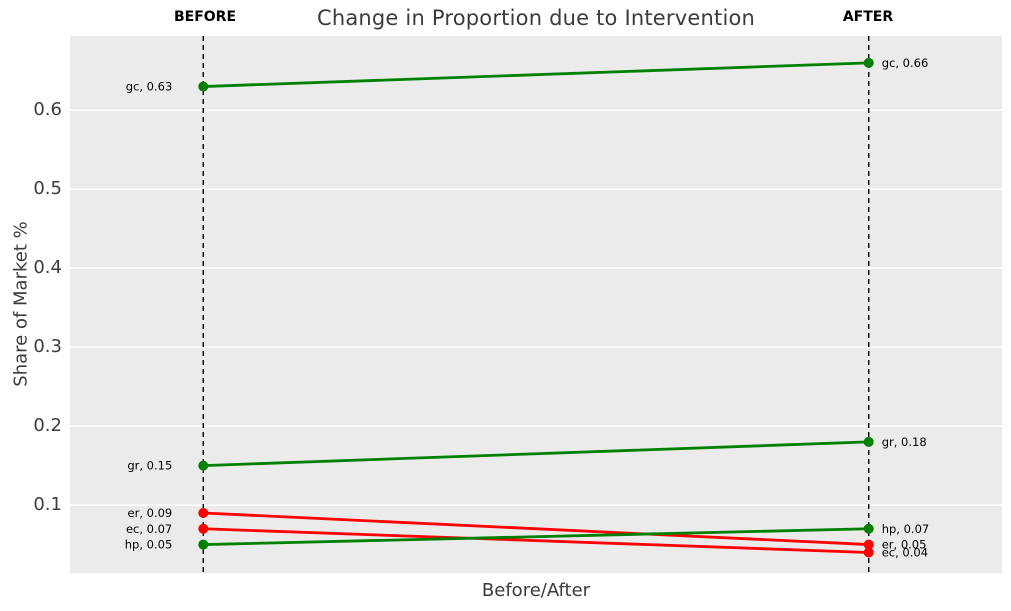 The image size is (1011, 611). Describe the element at coordinates (868, 17) in the screenshot. I see `after-column-label: AFTER` at that location.